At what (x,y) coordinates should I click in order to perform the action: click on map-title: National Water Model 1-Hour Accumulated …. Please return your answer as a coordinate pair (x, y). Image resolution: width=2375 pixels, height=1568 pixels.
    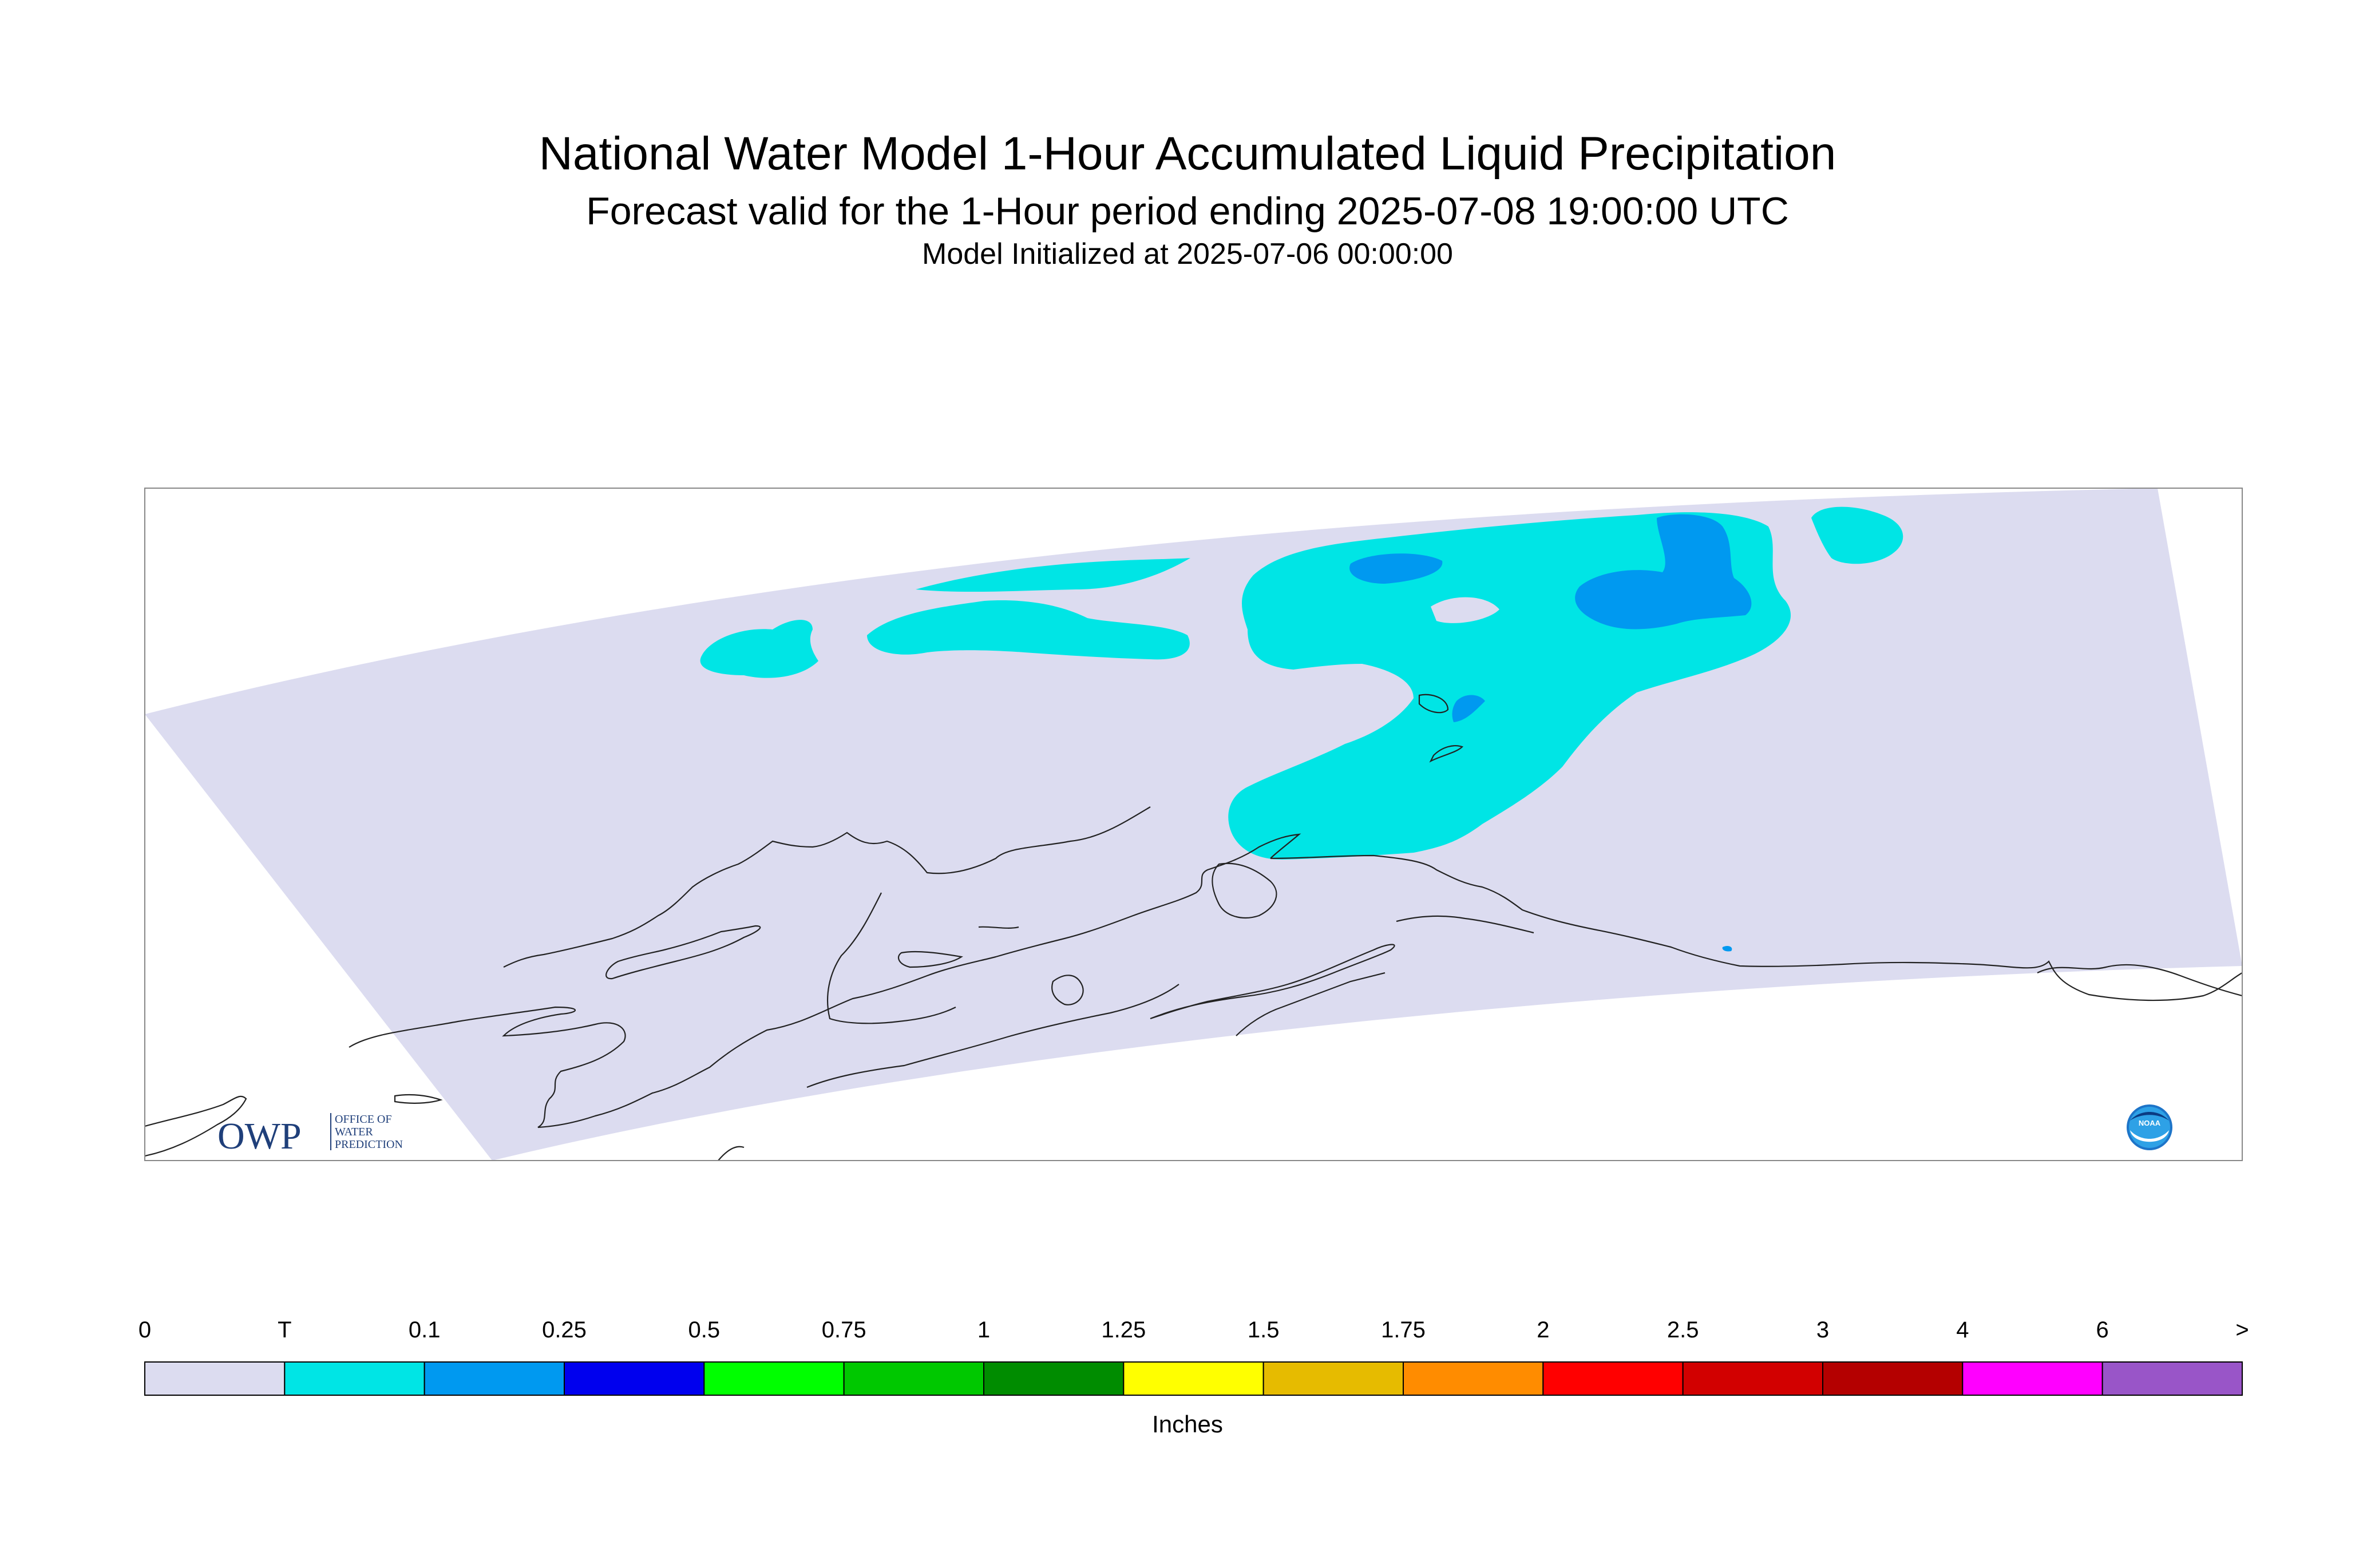
    Looking at the image, I should click on (1187, 154).